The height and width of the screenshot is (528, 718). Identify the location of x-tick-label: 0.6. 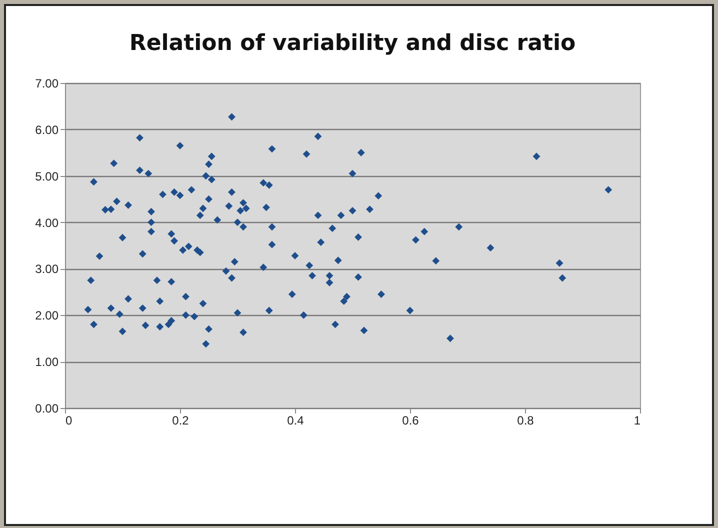
(411, 421).